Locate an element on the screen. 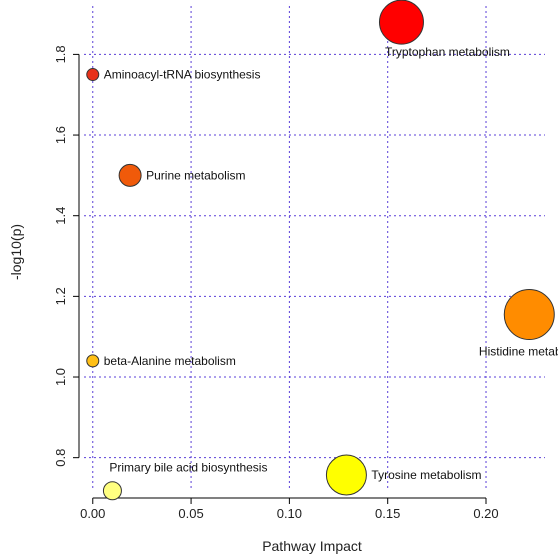 This screenshot has height=556, width=558. y-tick-label: 1.8 is located at coordinates (60, 54).